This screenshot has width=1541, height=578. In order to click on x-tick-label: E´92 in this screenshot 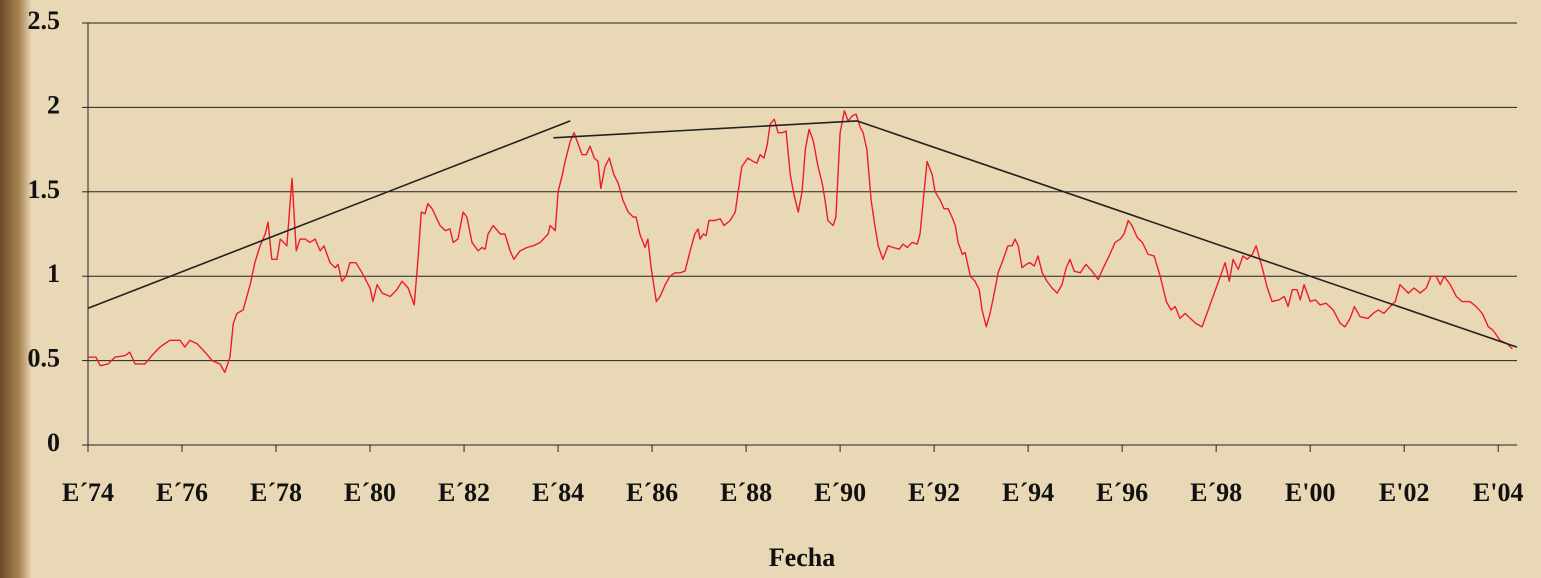, I will do `click(934, 492)`.